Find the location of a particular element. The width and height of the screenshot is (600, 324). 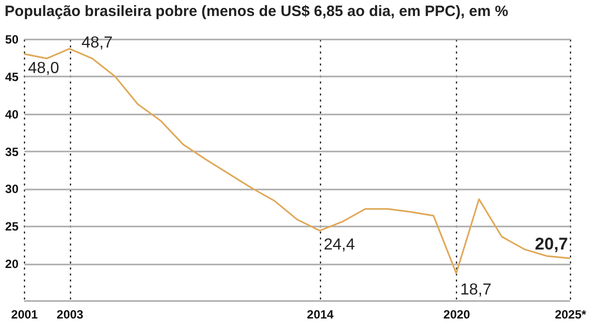

annotation: 20,7 is located at coordinates (551, 244).